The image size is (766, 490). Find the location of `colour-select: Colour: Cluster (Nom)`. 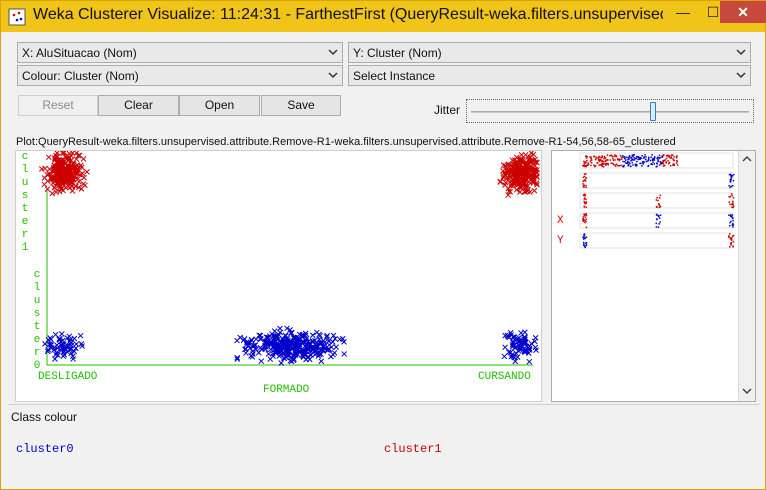

colour-select: Colour: Cluster (Nom) is located at coordinates (180, 75).